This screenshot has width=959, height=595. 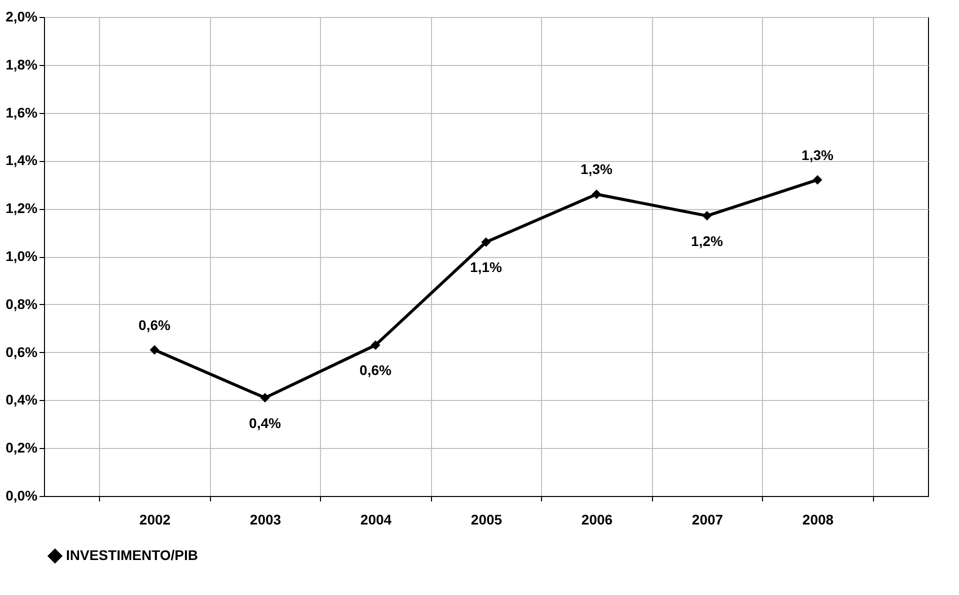 I want to click on y-tick-label: 1,2%, so click(x=22, y=208).